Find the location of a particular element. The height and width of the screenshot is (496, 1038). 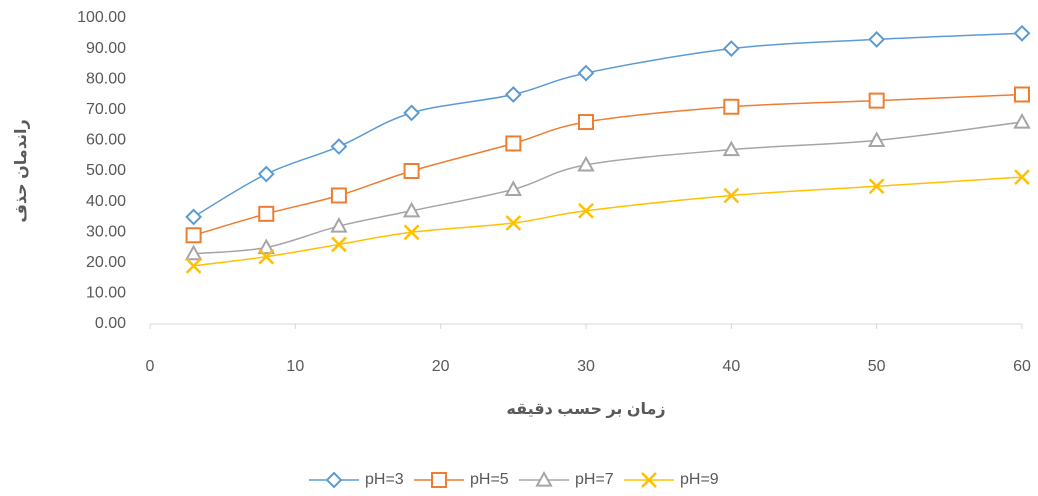

y-tick-label: 50.00 is located at coordinates (106, 170).